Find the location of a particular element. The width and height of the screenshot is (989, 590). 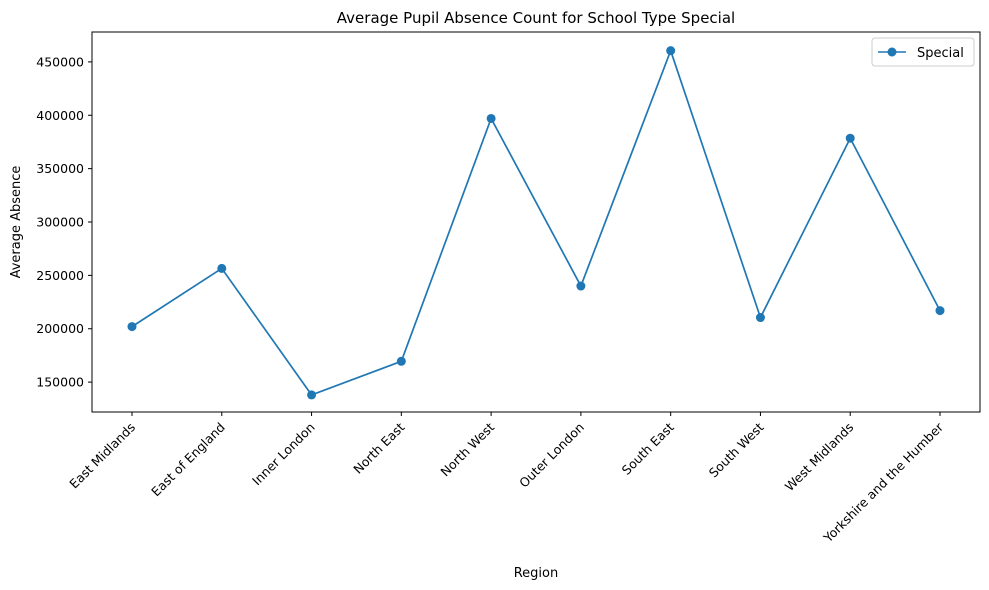

x-tick-label: East of England is located at coordinates (188, 460).